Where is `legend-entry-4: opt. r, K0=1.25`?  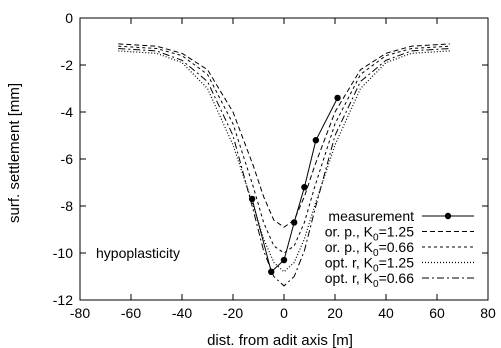
legend-entry-4: opt. r, K0=1.25 is located at coordinates (399, 265).